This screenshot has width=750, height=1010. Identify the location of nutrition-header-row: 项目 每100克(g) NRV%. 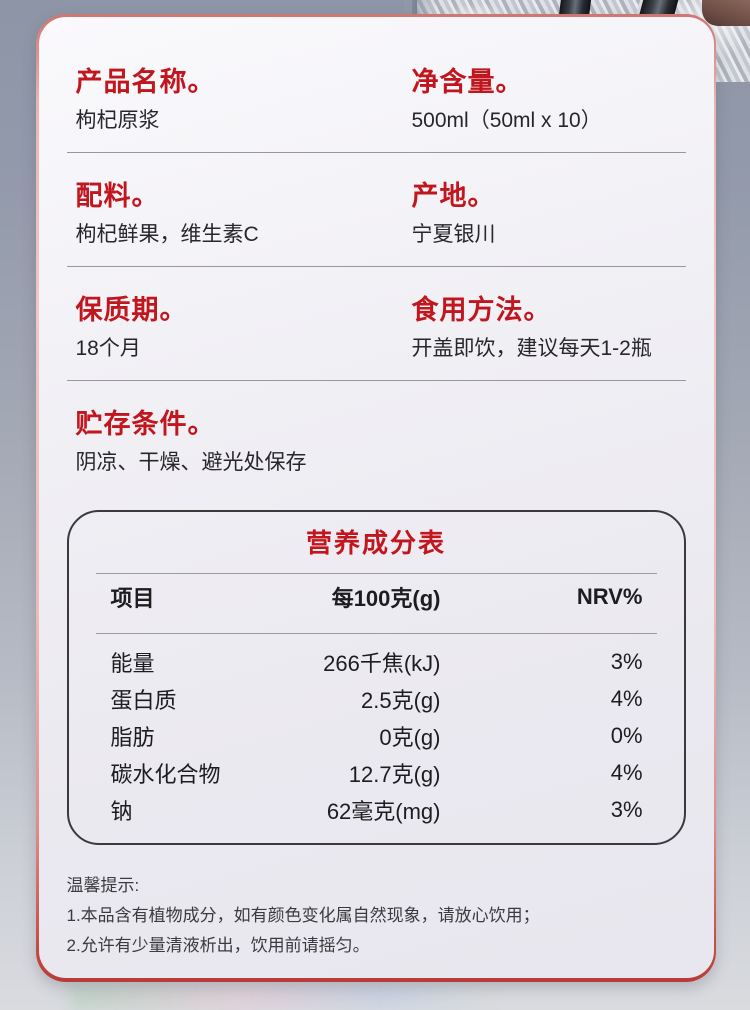
(376, 597).